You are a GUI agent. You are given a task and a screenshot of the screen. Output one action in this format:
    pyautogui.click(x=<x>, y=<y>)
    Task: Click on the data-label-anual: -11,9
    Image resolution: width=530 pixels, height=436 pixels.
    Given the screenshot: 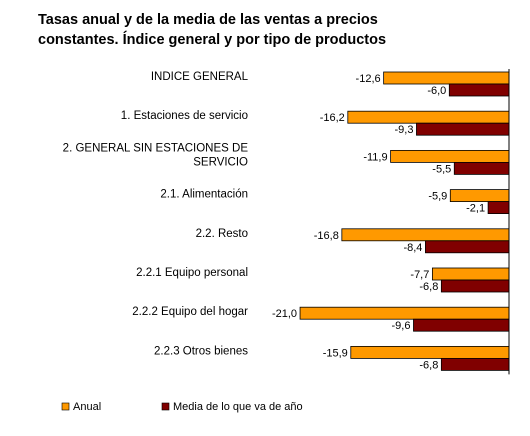 What is the action you would take?
    pyautogui.click(x=375, y=157)
    